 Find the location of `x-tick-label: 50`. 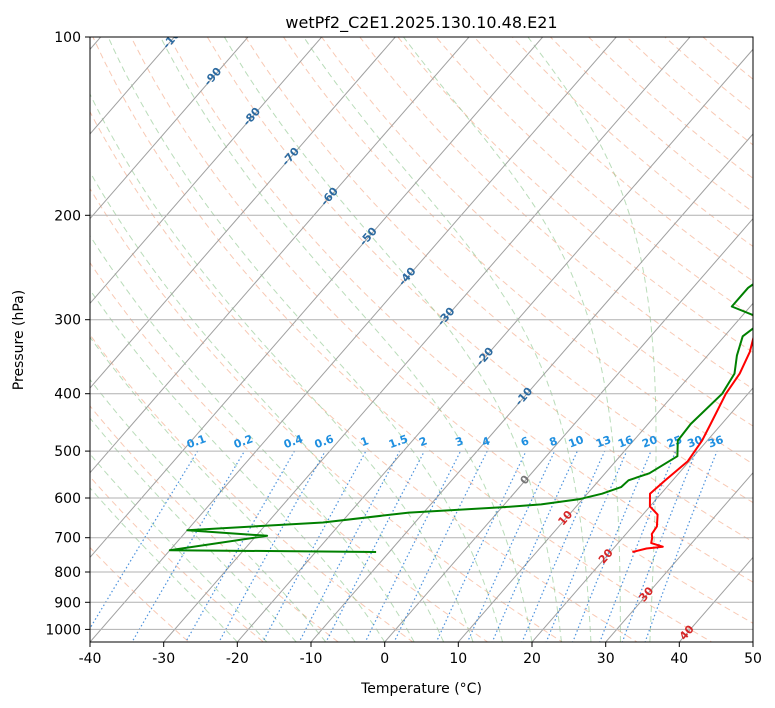

x-tick-label: 50 is located at coordinates (753, 659).